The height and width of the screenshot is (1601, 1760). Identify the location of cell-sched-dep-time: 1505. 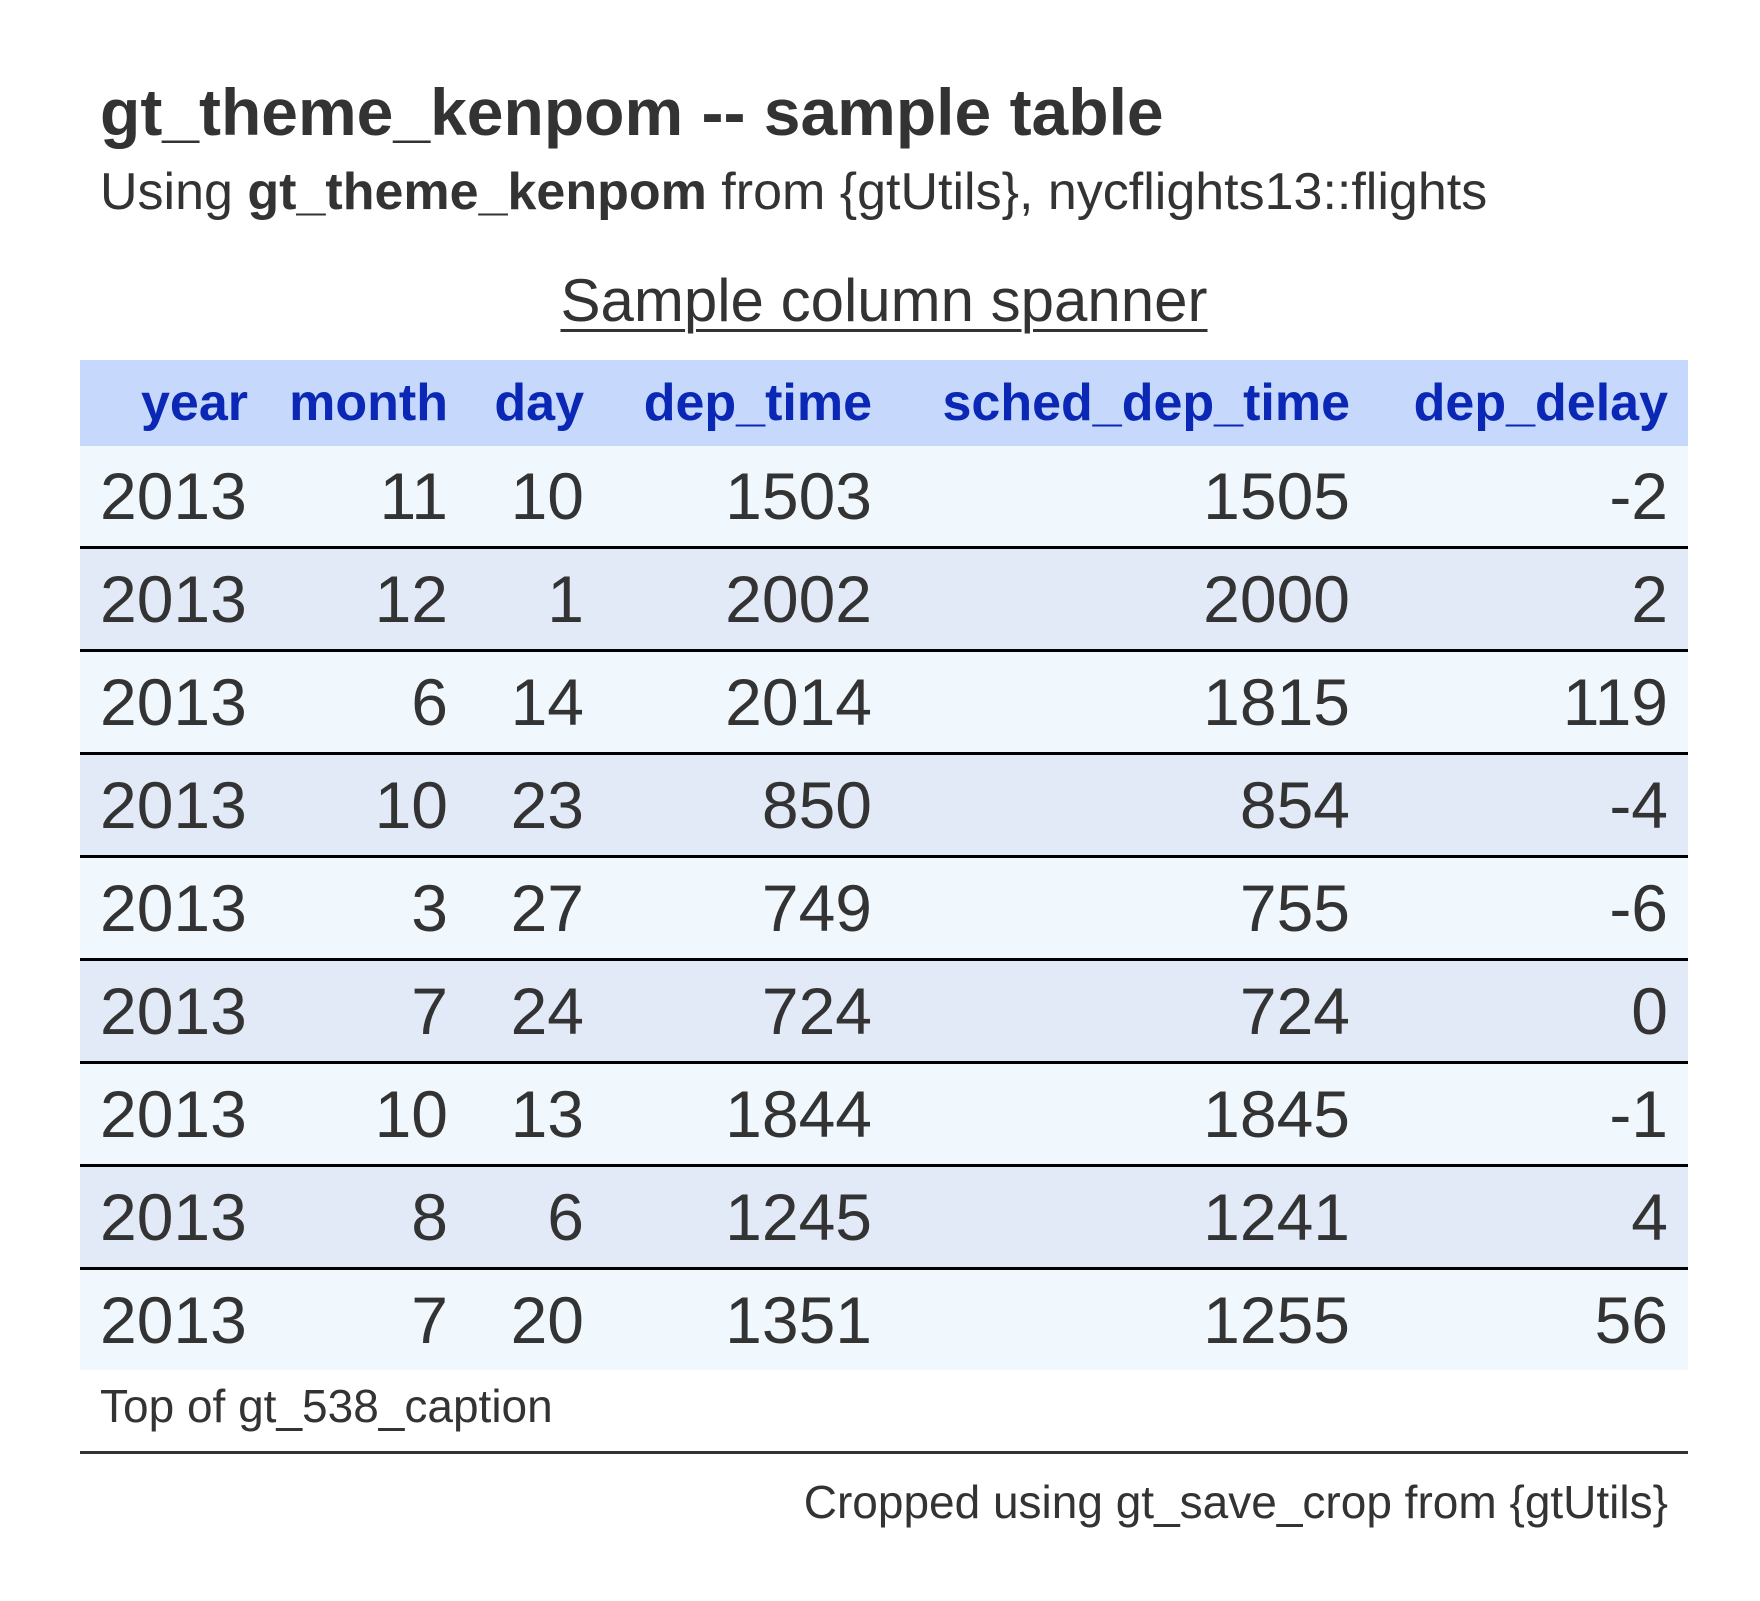
(1131, 497).